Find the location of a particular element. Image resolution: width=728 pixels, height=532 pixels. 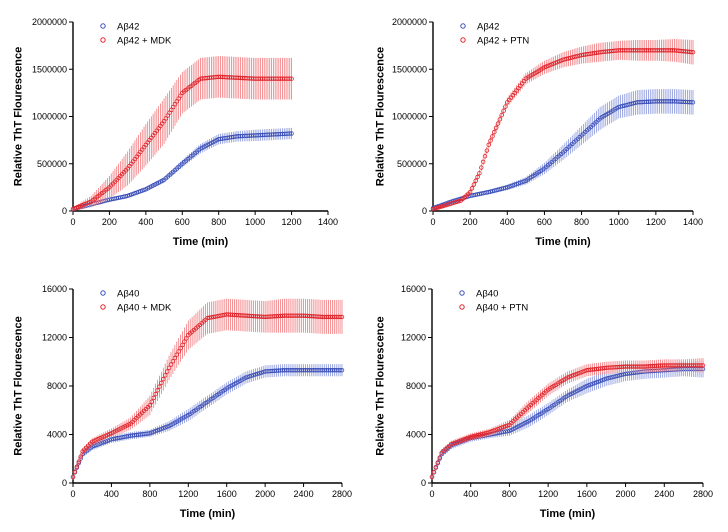

legend-label: Aβ42 + PTN is located at coordinates (503, 41).